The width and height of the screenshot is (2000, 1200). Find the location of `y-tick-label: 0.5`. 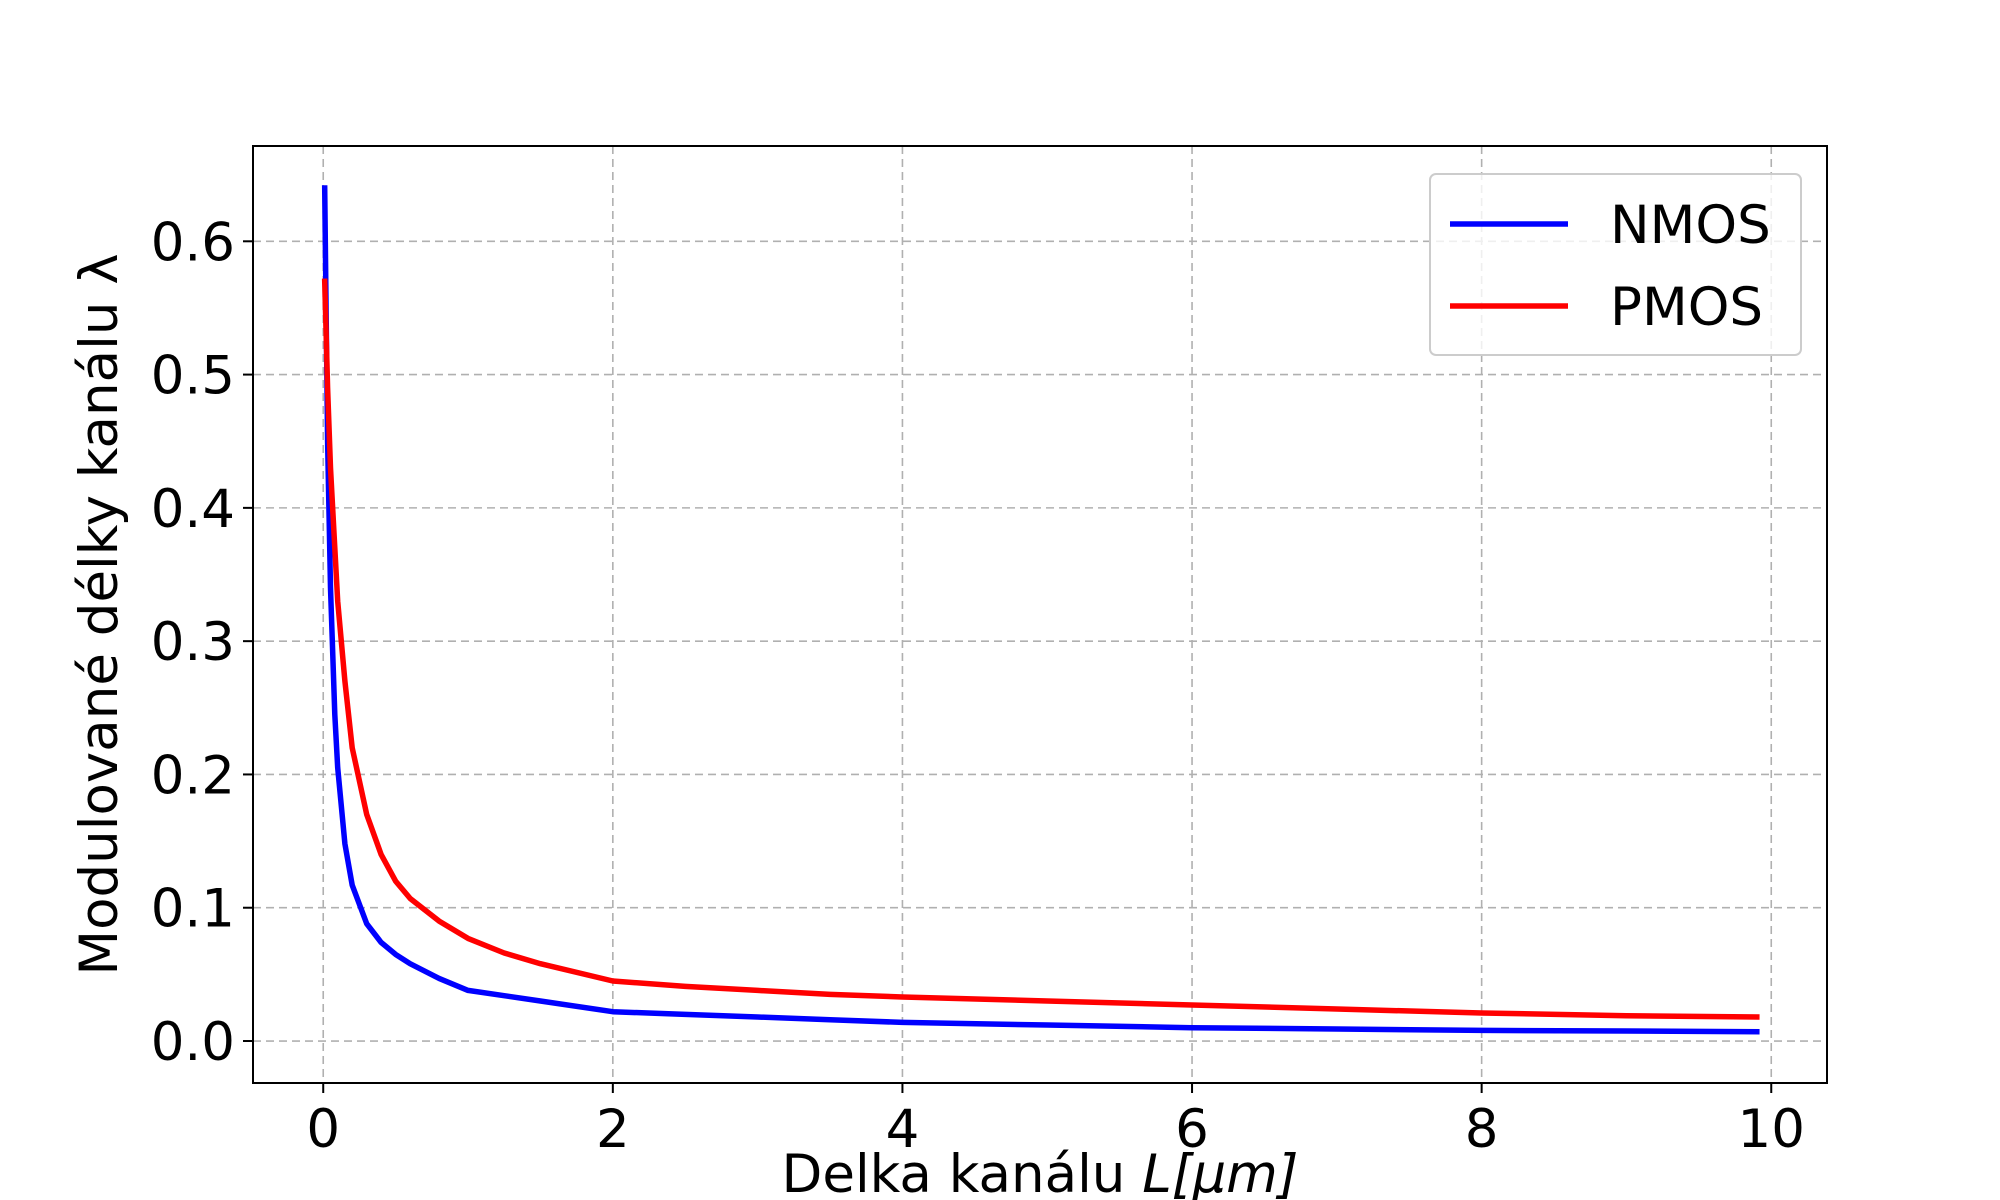

y-tick-label: 0.5 is located at coordinates (193, 376).